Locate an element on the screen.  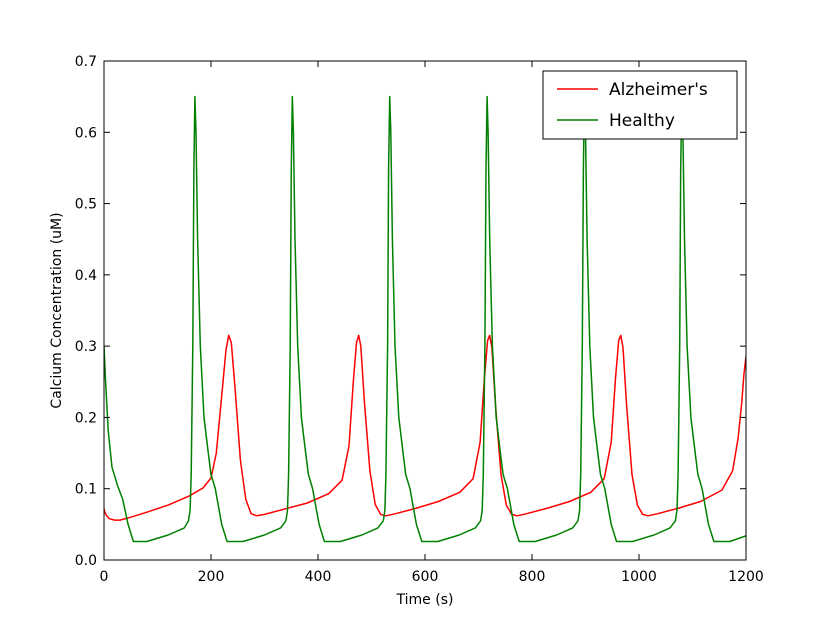
legend-box is located at coordinates (640, 105).